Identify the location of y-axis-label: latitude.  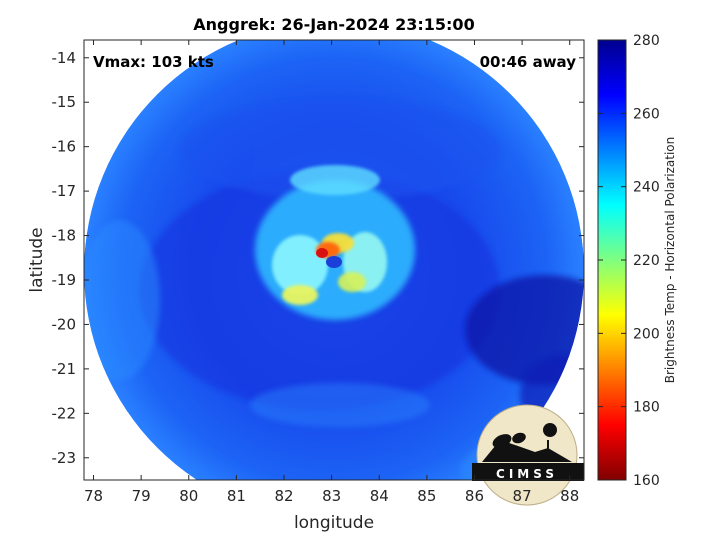
(37, 259).